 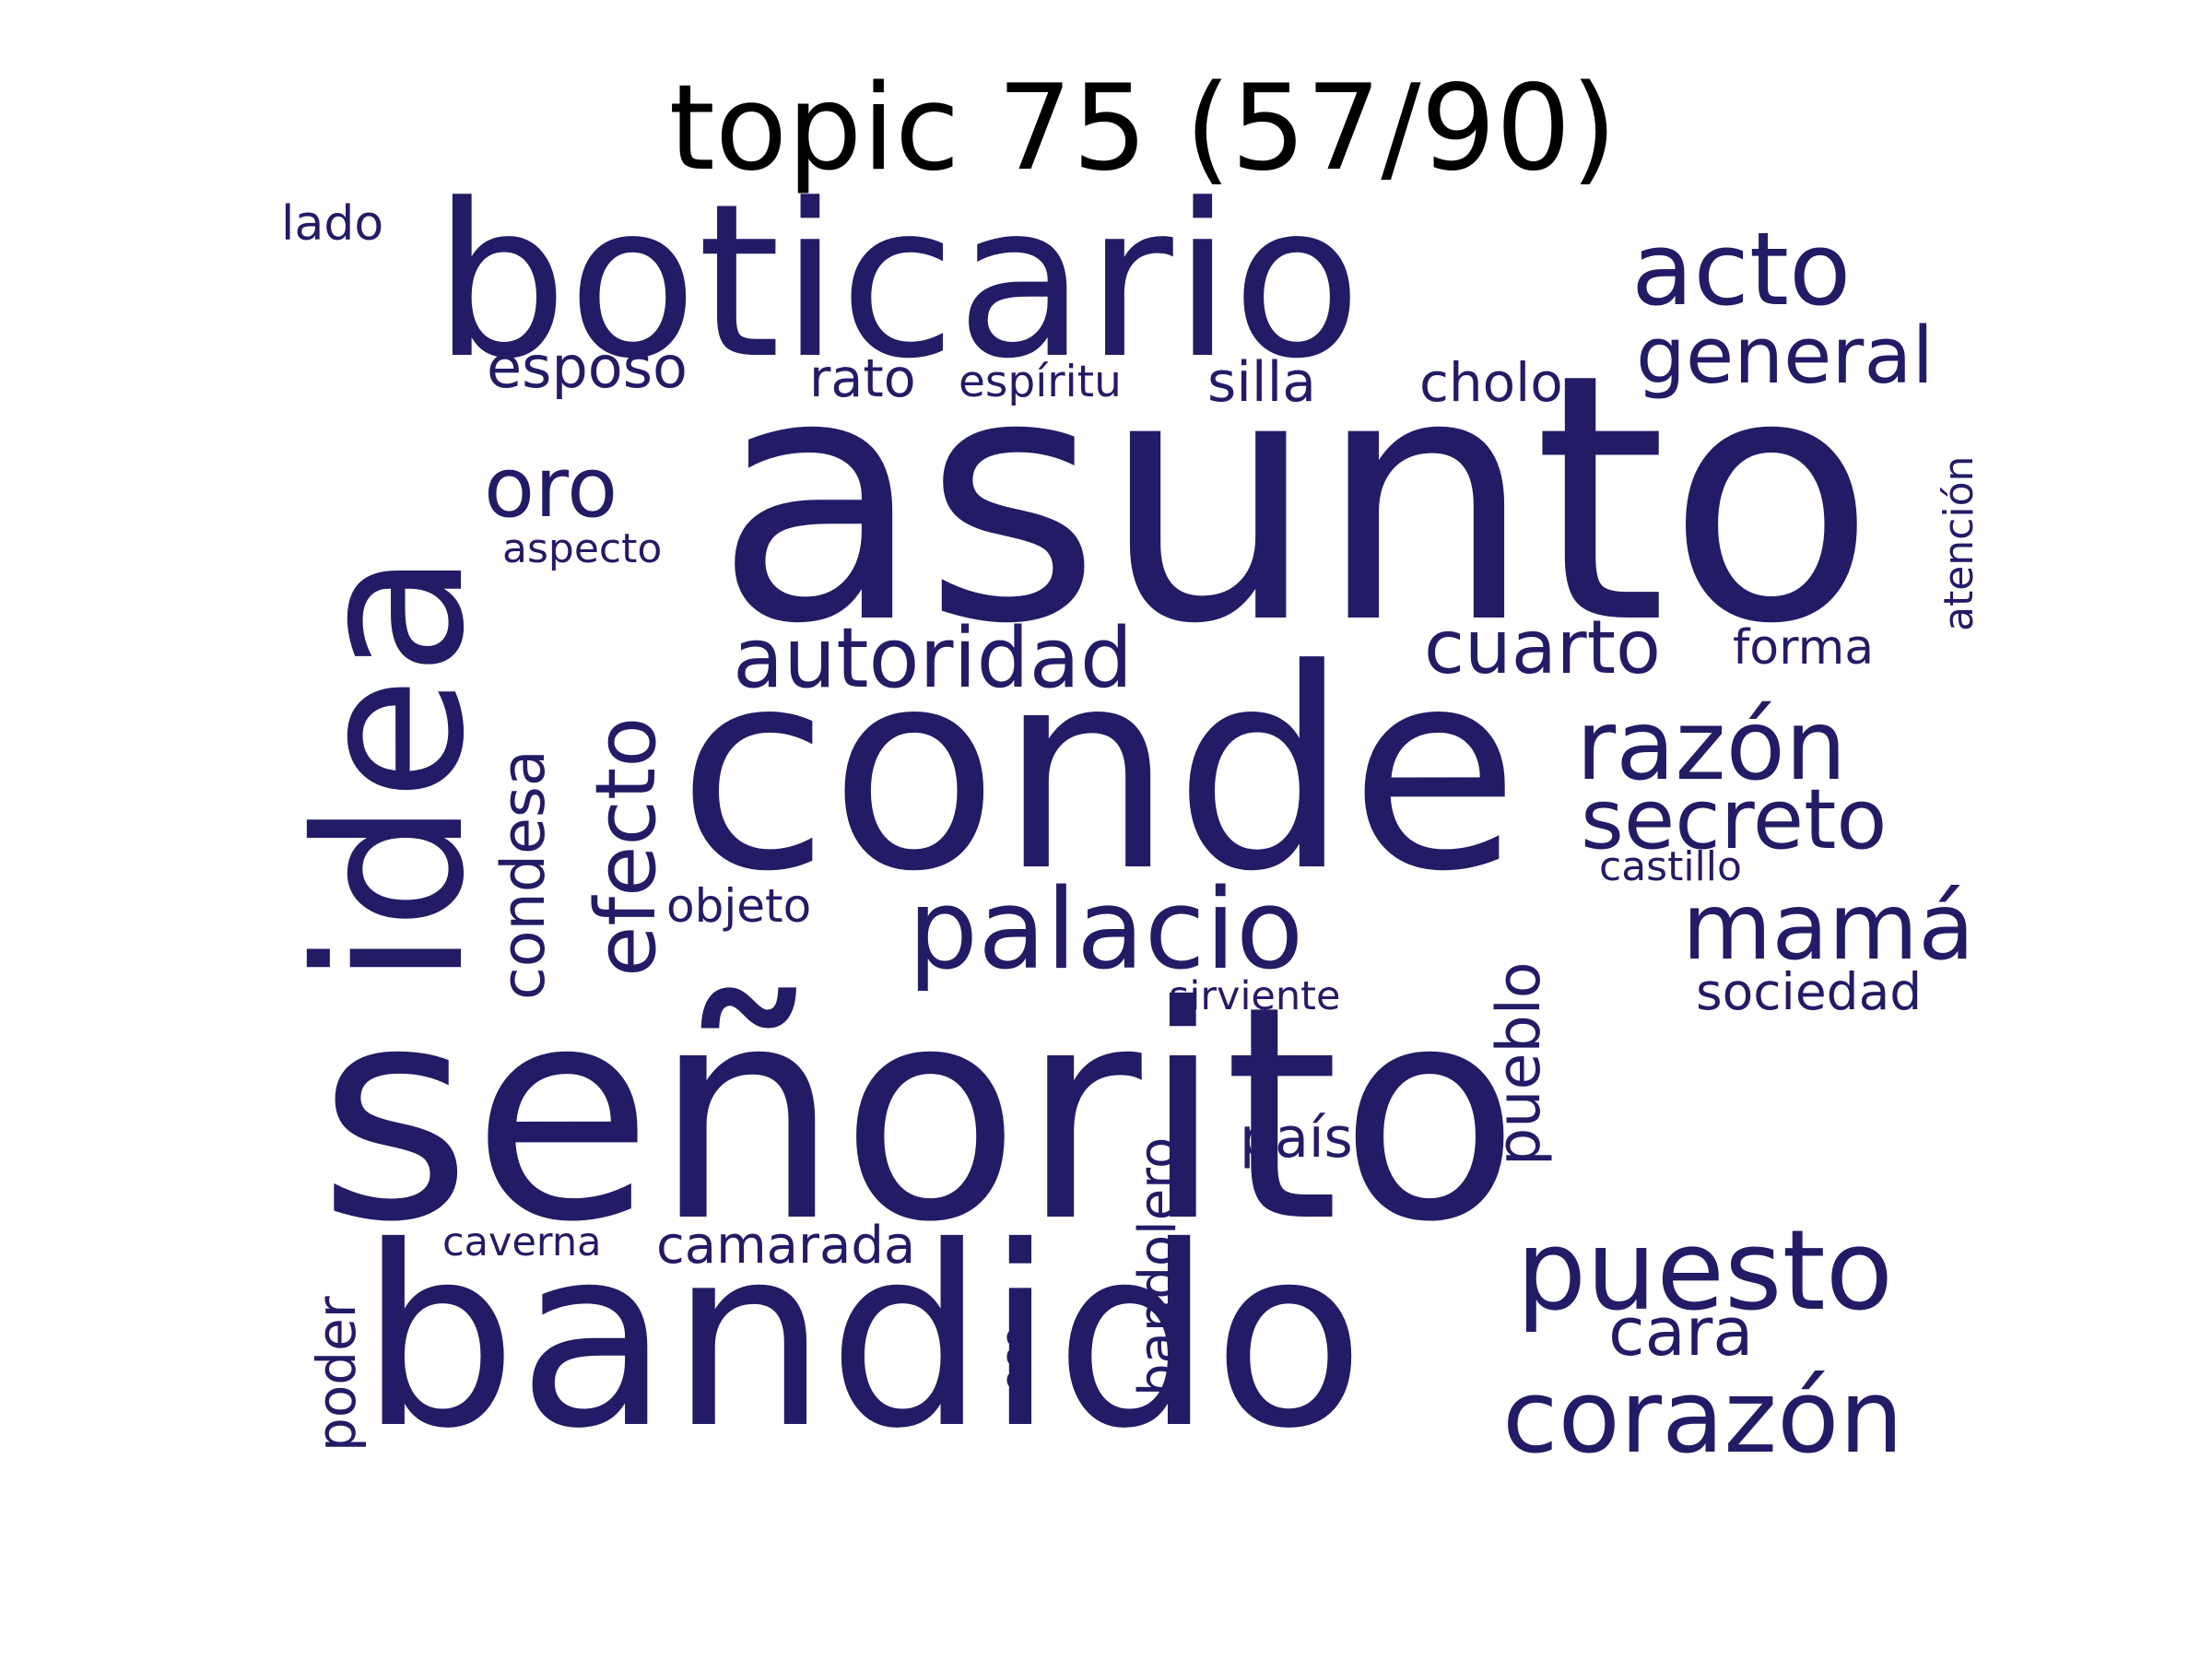 What do you see at coordinates (1491, 382) in the screenshot?
I see `word-cholo: cholo` at bounding box center [1491, 382].